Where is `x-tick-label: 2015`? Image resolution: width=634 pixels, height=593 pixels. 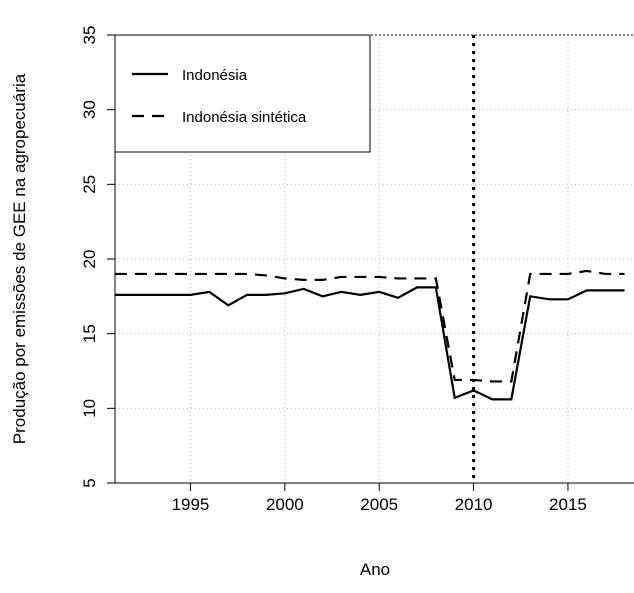
x-tick-label: 2015 is located at coordinates (568, 504).